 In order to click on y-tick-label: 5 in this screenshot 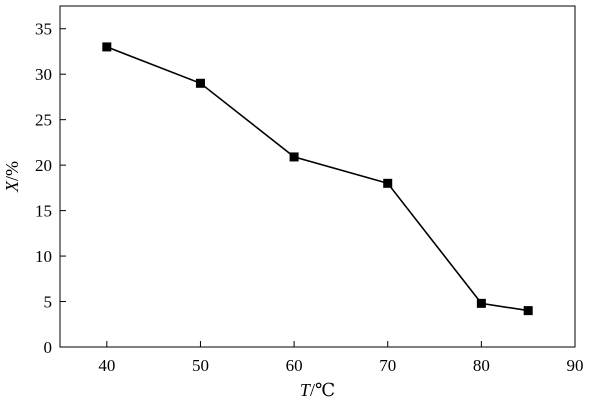, I will do `click(48, 302)`.